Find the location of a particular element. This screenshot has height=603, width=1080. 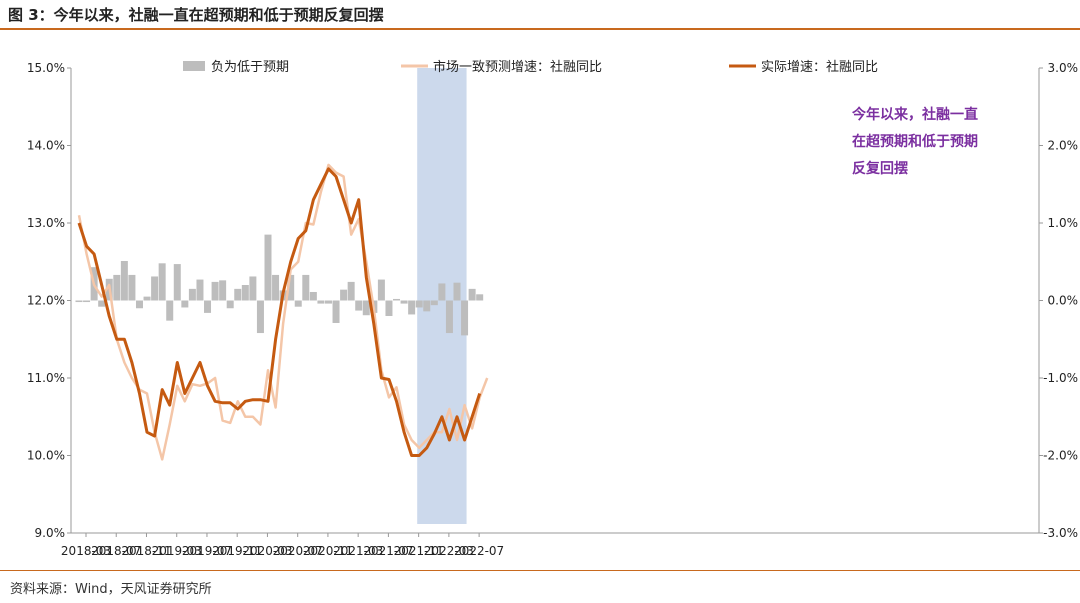

x-tick-label: 2019-11 is located at coordinates (237, 551).